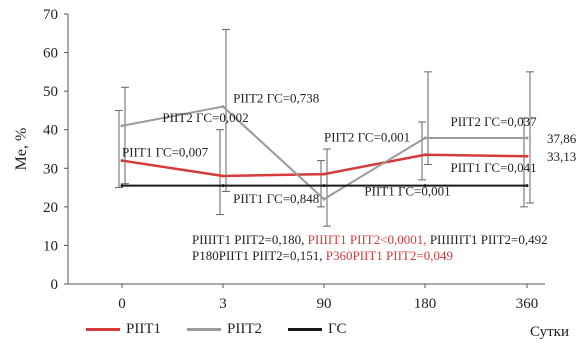 The height and width of the screenshot is (349, 585). Describe the element at coordinates (367, 136) in the screenshot. I see `p-value-annotation: PIIT2 ГС=0,001` at that location.